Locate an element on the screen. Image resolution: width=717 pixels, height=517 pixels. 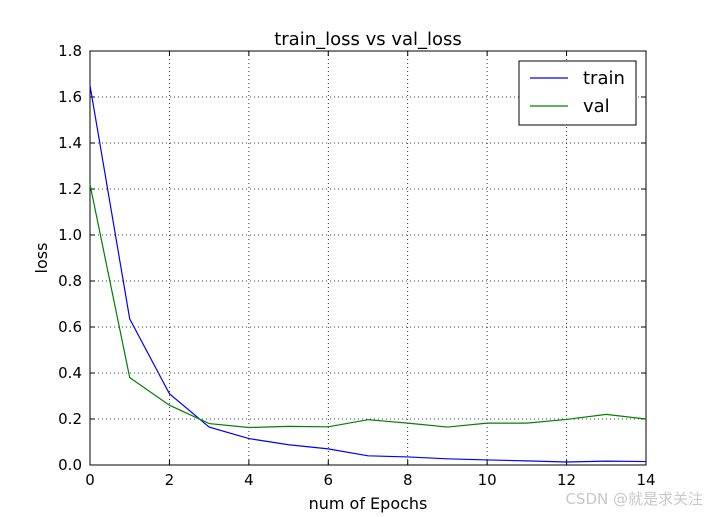
y-tick-label: 0.6 is located at coordinates (70, 327).